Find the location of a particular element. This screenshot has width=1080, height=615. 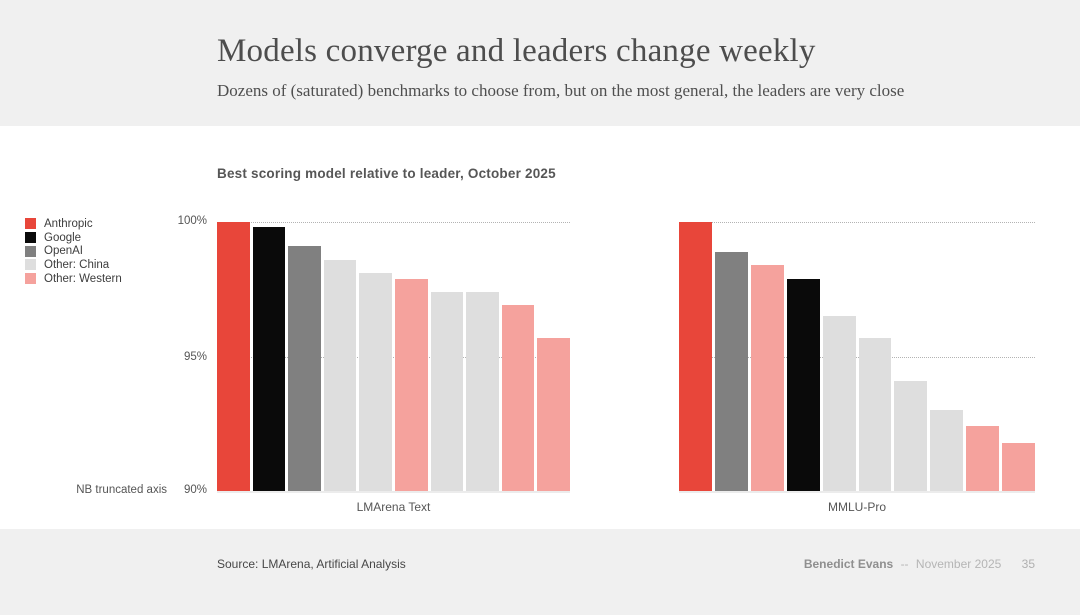

footer-date: November 2025 is located at coordinates (958, 564).